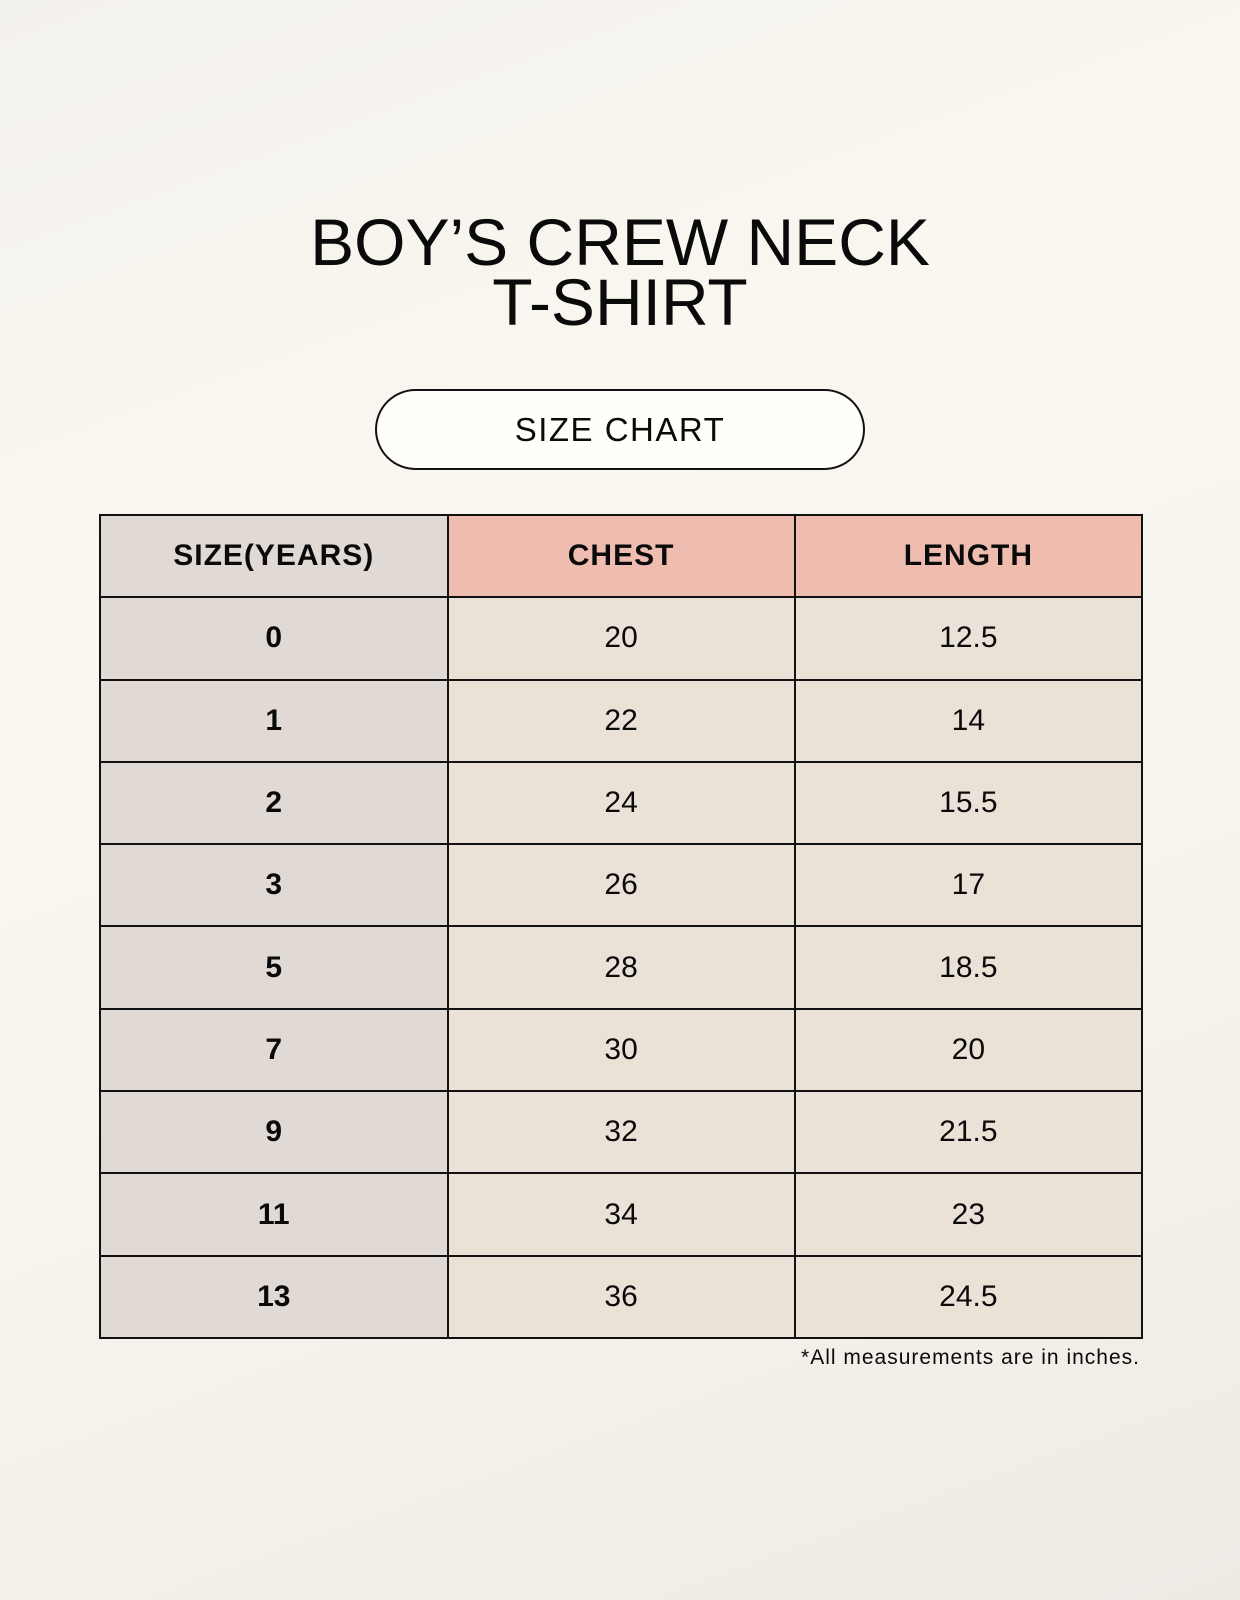  What do you see at coordinates (620, 302) in the screenshot?
I see `title-line-2: T-SHIRT` at bounding box center [620, 302].